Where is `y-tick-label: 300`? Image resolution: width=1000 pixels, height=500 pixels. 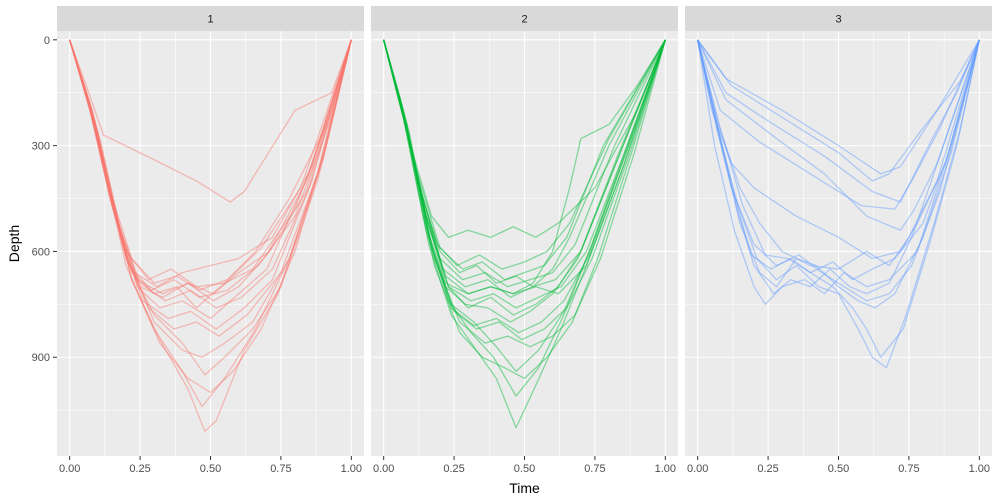
y-tick-label: 300 is located at coordinates (41, 147).